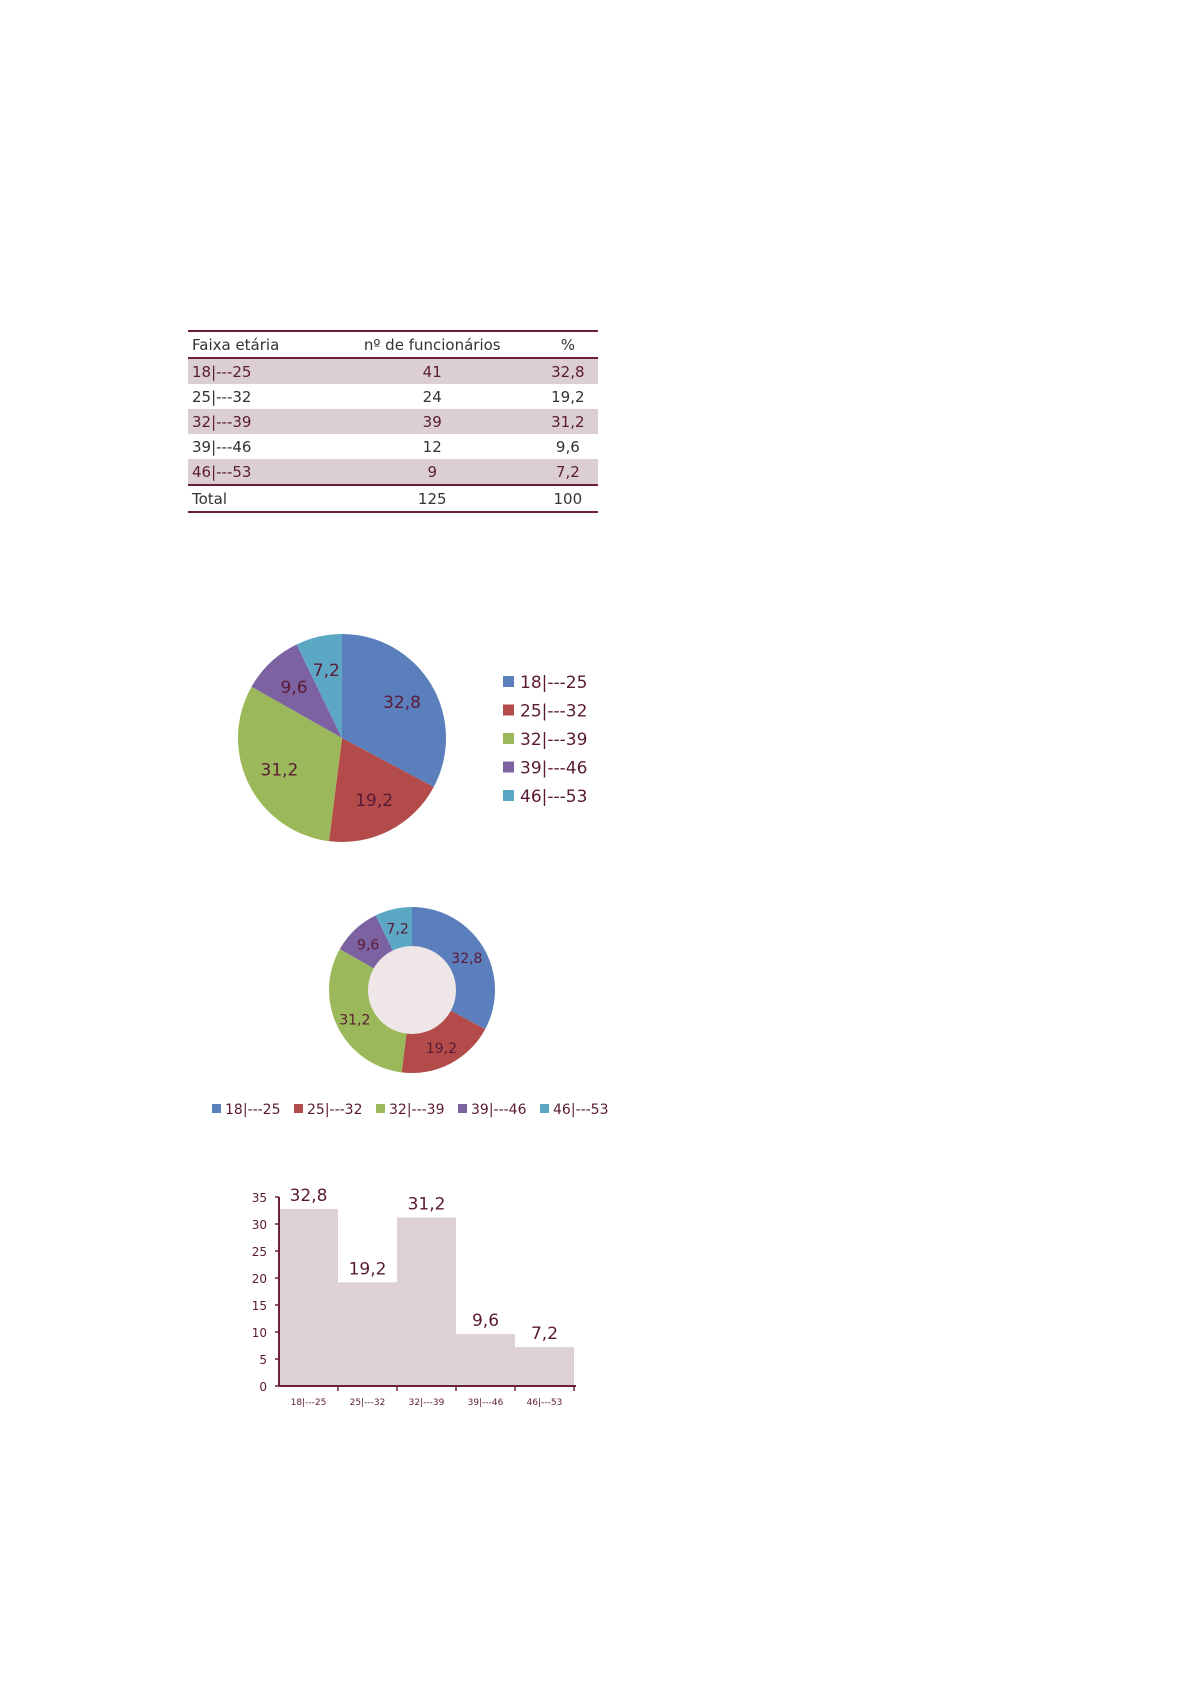  Describe the element at coordinates (263, 1387) in the screenshot. I see `y-tick-label: 0` at that location.